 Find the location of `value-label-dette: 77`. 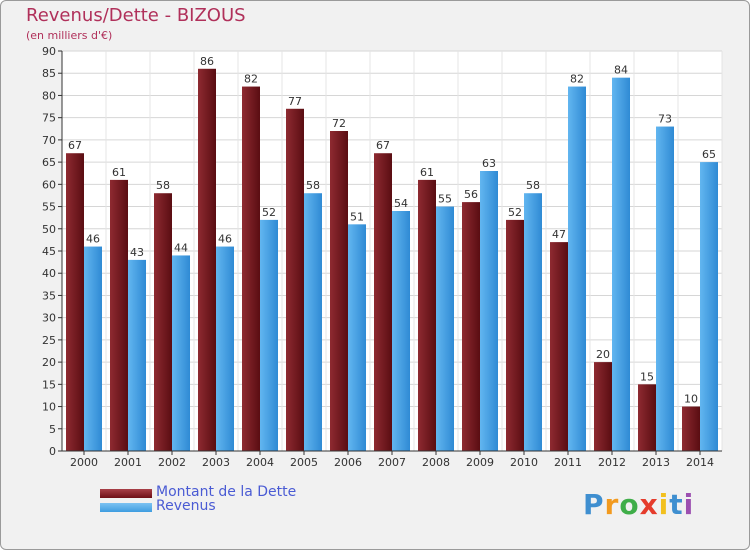

value-label-dette: 77 is located at coordinates (295, 101).